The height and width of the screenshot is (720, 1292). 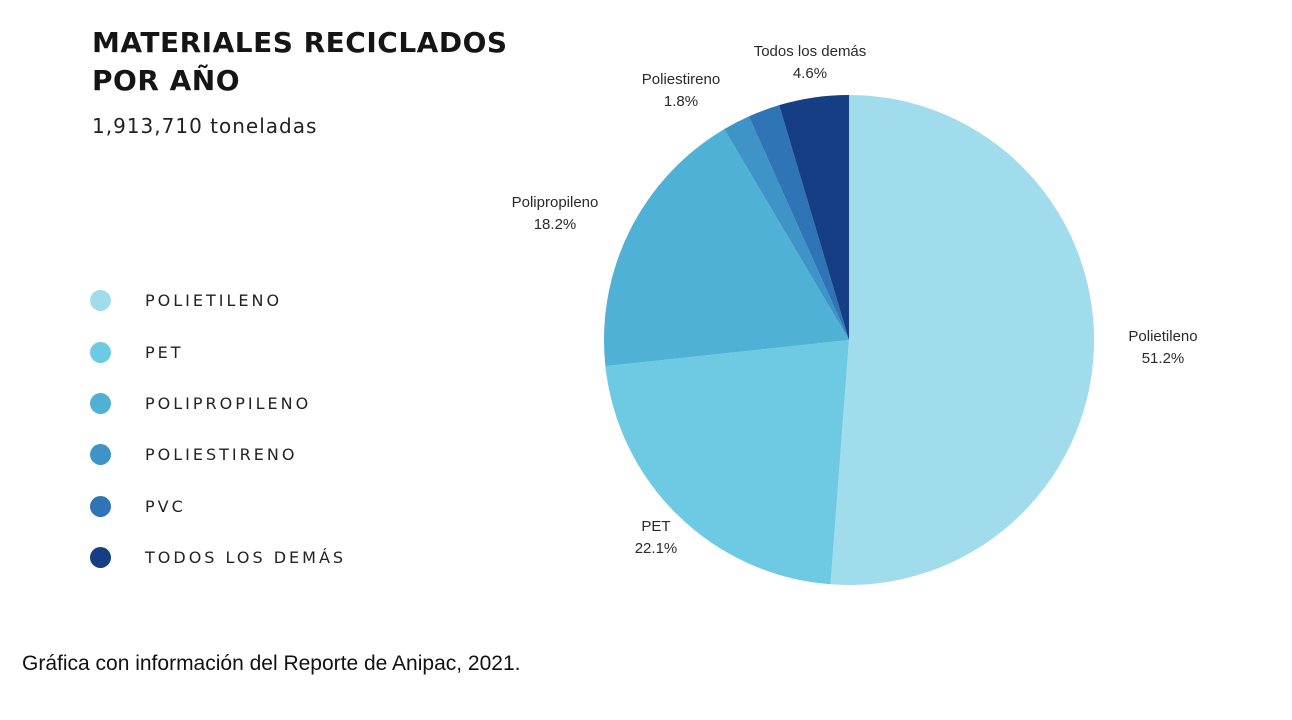 I want to click on legend-item-polietileno: POLIETILENO, so click(x=218, y=300).